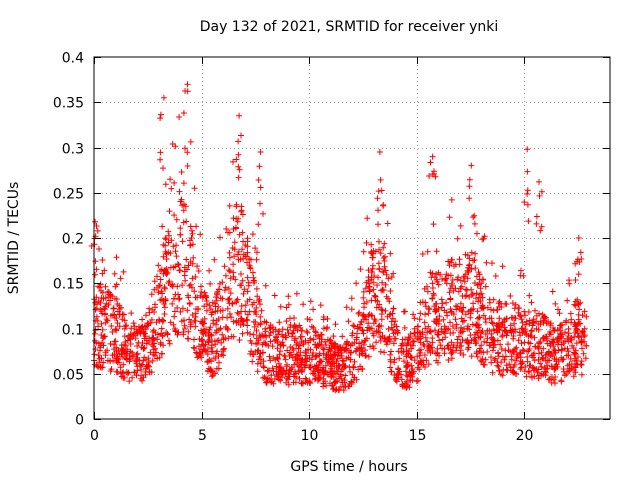 The image size is (640, 480). Describe the element at coordinates (73, 240) in the screenshot. I see `y-tick-label: 0.2` at that location.